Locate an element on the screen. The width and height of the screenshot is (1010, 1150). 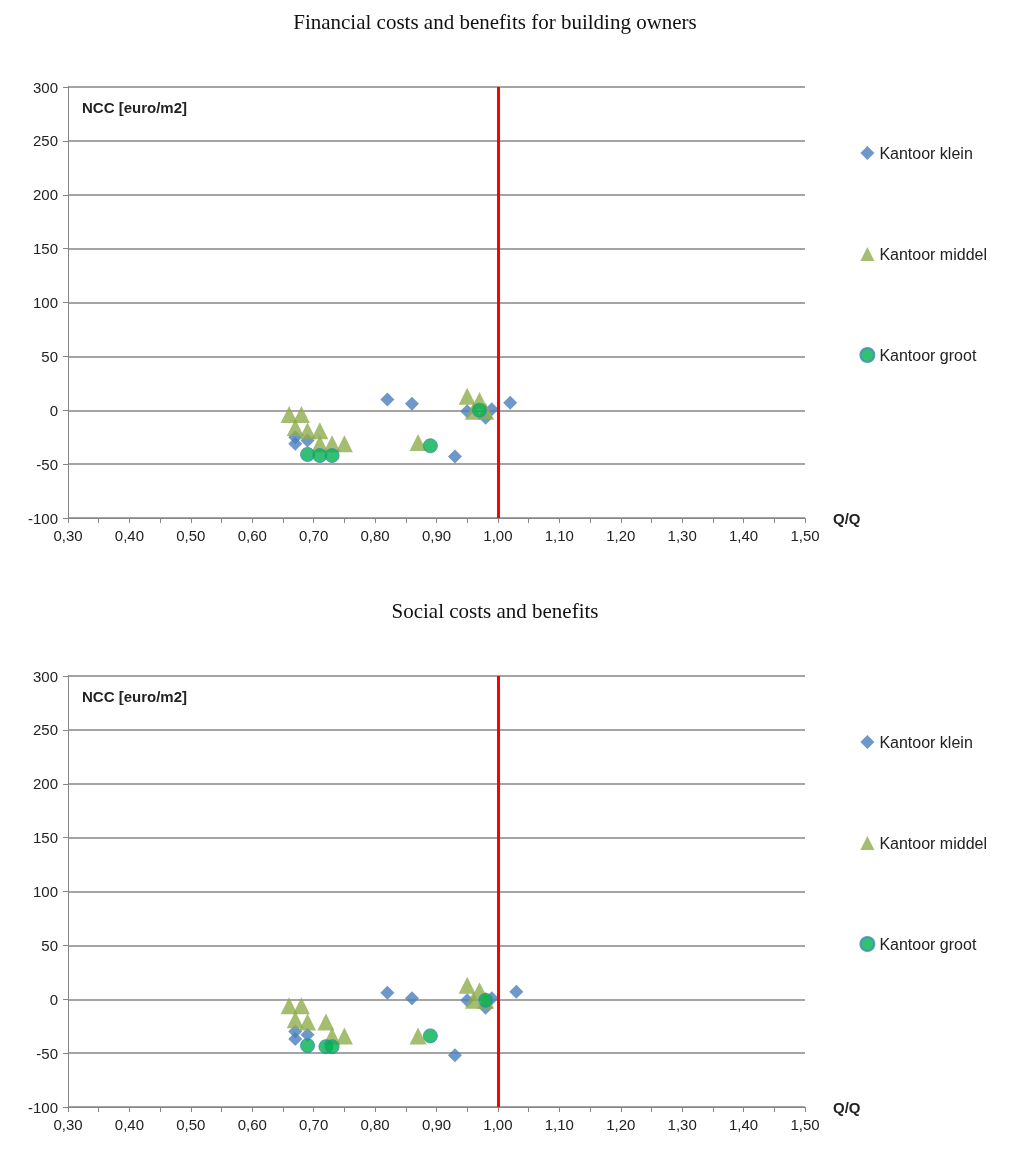
chart-title: Social costs and benefits is located at coordinates (495, 610).